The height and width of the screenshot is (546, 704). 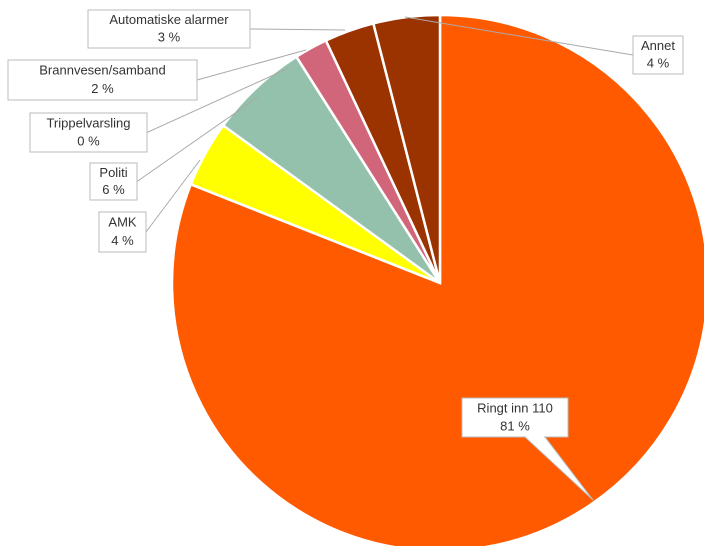 I want to click on category-label: Trippelvarsling, so click(x=88, y=122).